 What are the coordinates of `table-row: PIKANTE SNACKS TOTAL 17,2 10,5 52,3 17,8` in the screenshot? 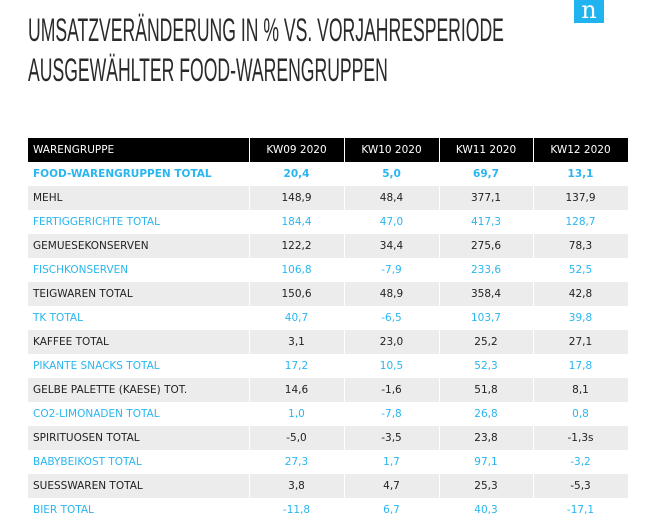 It's located at (328, 366).